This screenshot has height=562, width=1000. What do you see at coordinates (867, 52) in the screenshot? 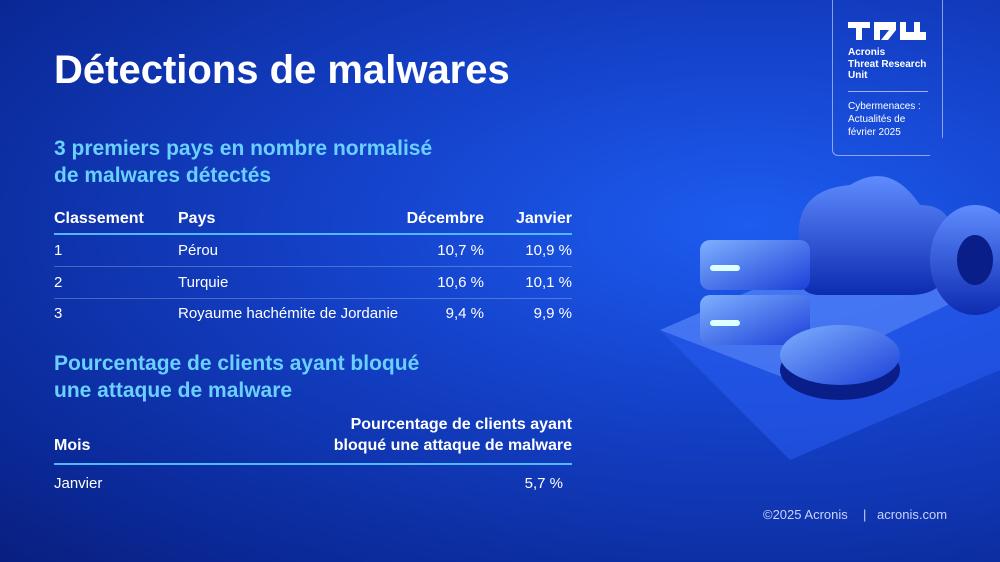
I see `badge-org: Acronis` at bounding box center [867, 52].